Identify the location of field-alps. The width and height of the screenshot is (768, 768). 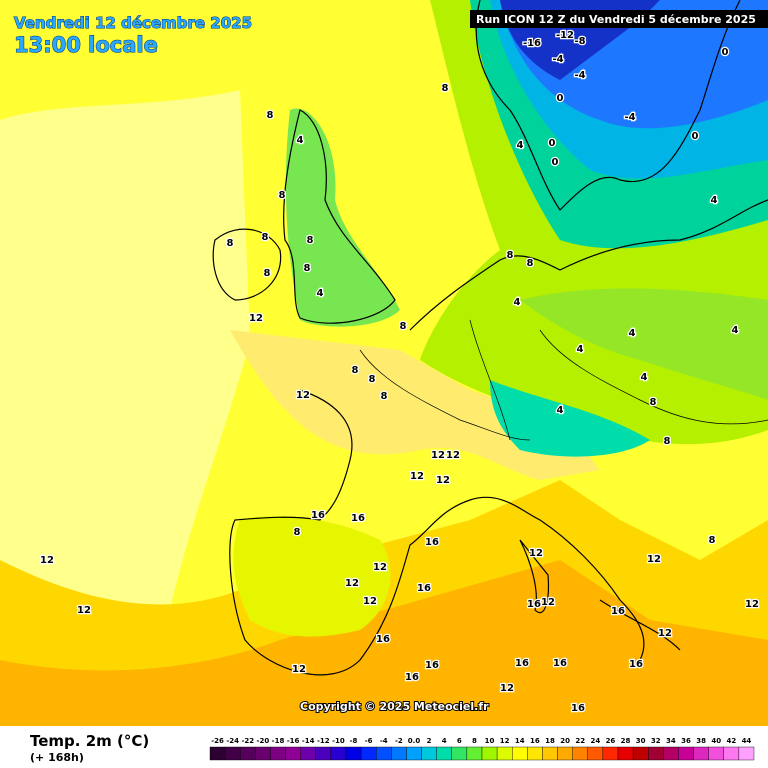
(570, 418).